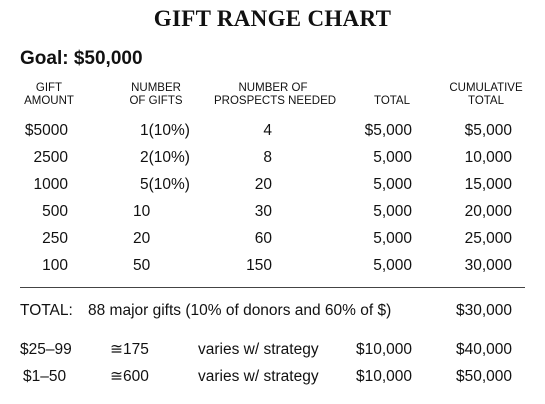 This screenshot has width=545, height=404. Describe the element at coordinates (50, 184) in the screenshot. I see `gift-amount: 1000` at that location.